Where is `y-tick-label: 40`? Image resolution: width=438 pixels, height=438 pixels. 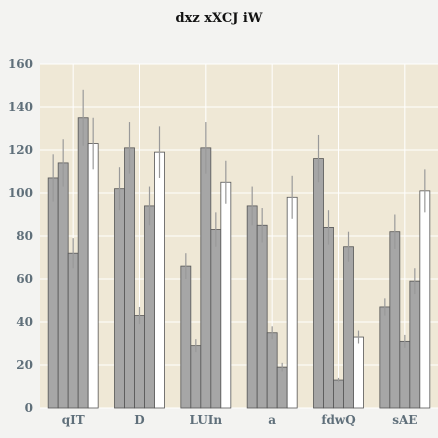
y-tick-label: 40 is located at coordinates (24, 322).